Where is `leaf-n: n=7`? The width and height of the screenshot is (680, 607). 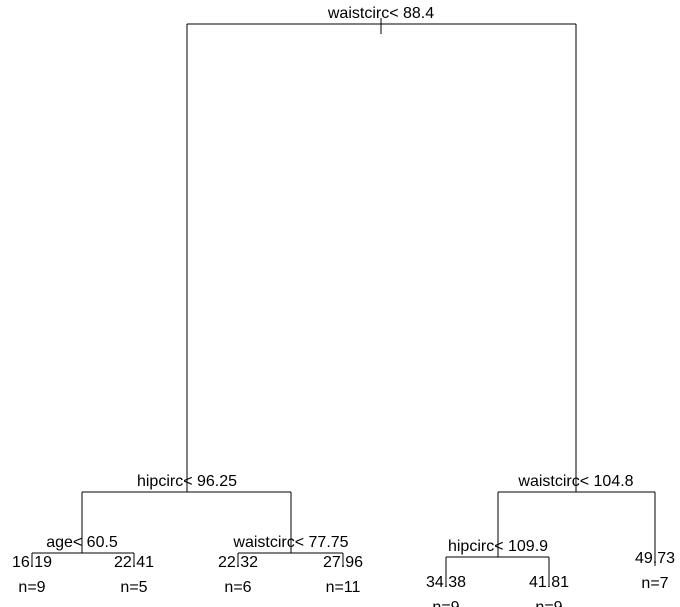
leaf-n: n=7 is located at coordinates (654, 583).